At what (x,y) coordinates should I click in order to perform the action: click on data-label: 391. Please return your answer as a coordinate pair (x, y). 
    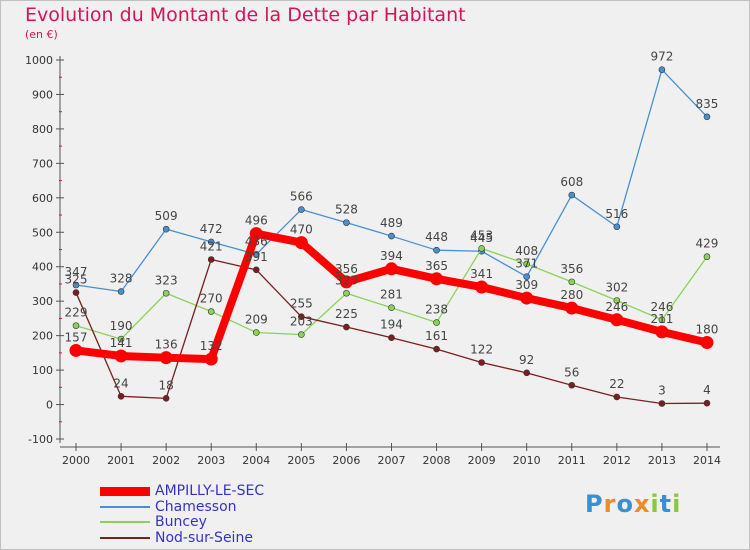
    Looking at the image, I should click on (256, 257).